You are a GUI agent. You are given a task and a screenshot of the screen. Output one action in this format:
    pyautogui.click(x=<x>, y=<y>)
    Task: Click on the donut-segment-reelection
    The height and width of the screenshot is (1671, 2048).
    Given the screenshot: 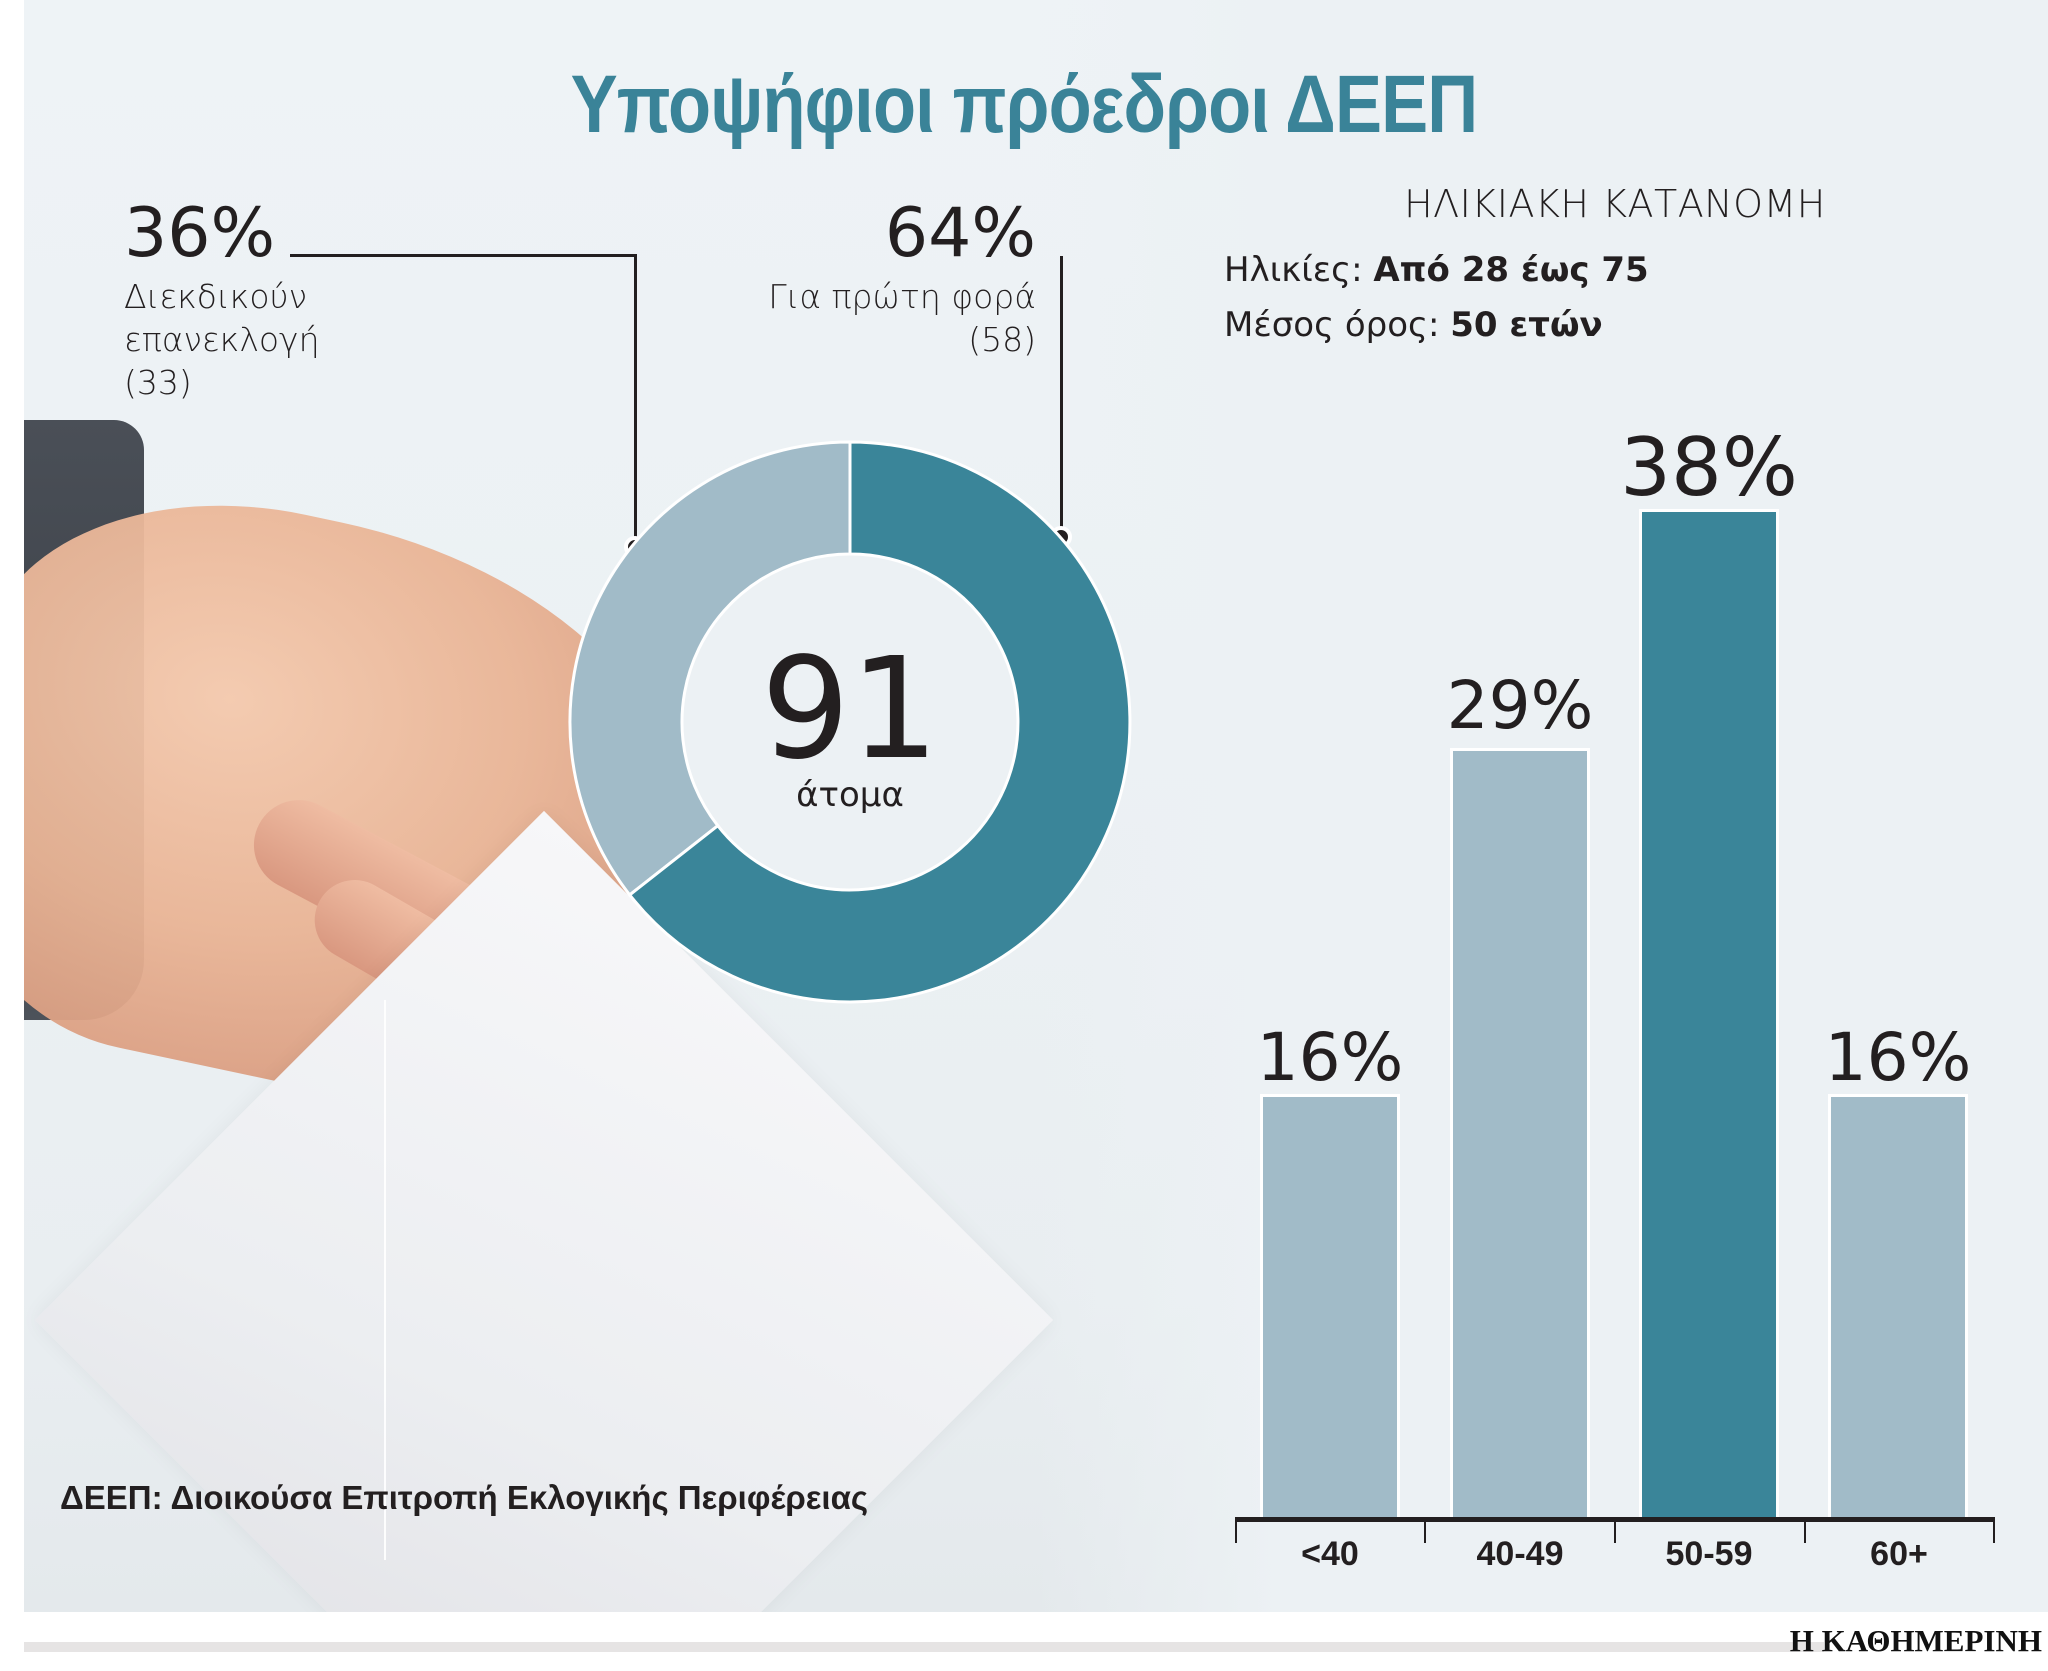 What is the action you would take?
    pyautogui.click(x=710, y=669)
    